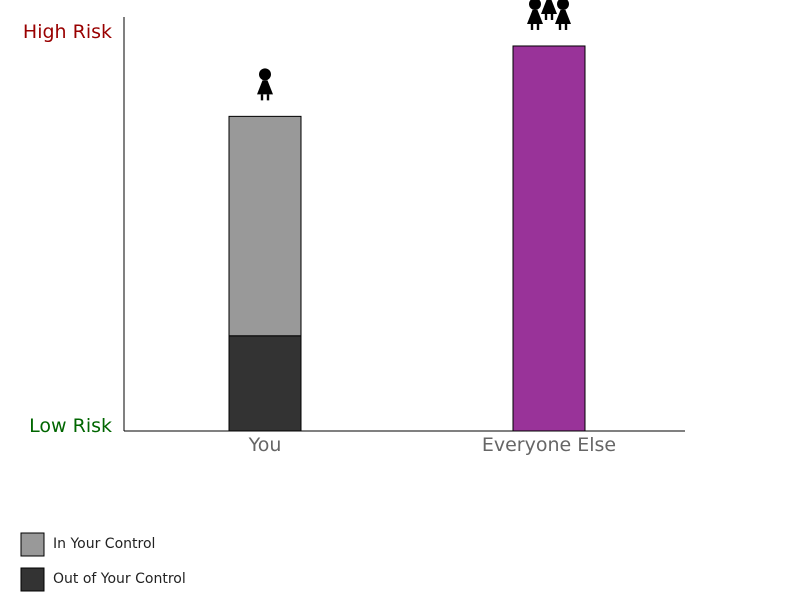  Describe the element at coordinates (104, 544) in the screenshot. I see `legend-label: In Your Control` at that location.